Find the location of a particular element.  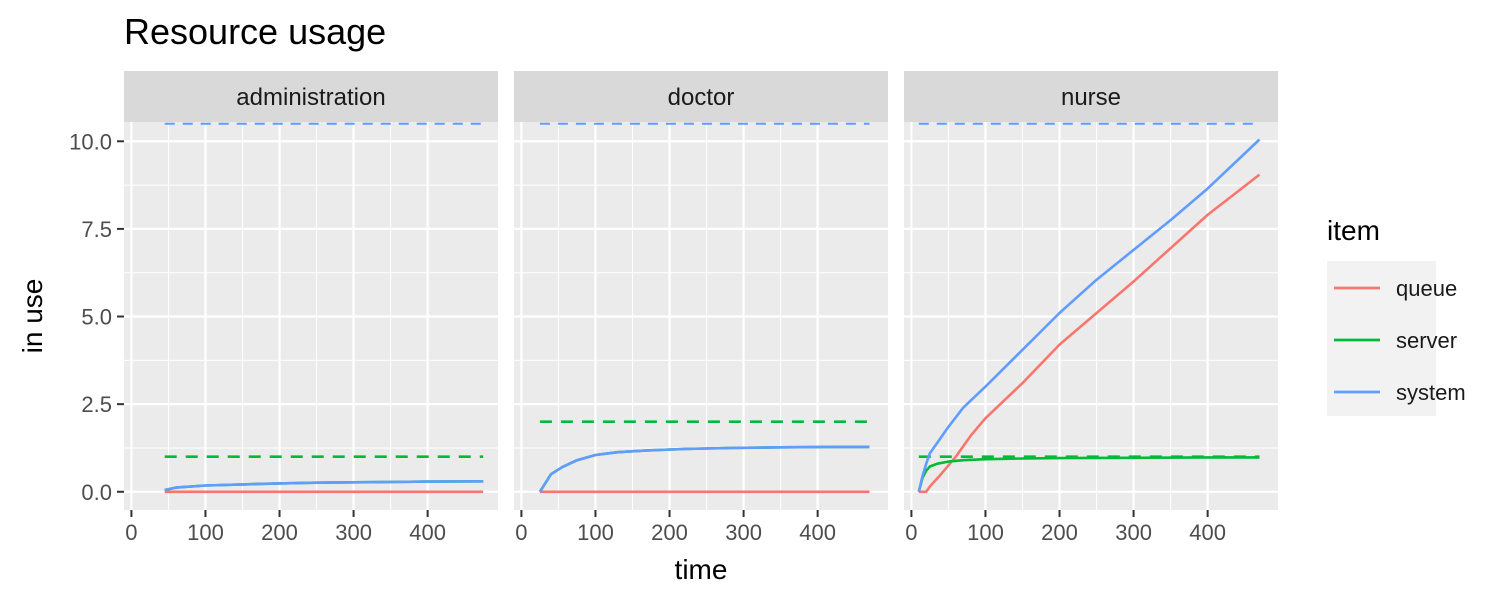

y-tick-label: 10.0 is located at coordinates (90, 141).